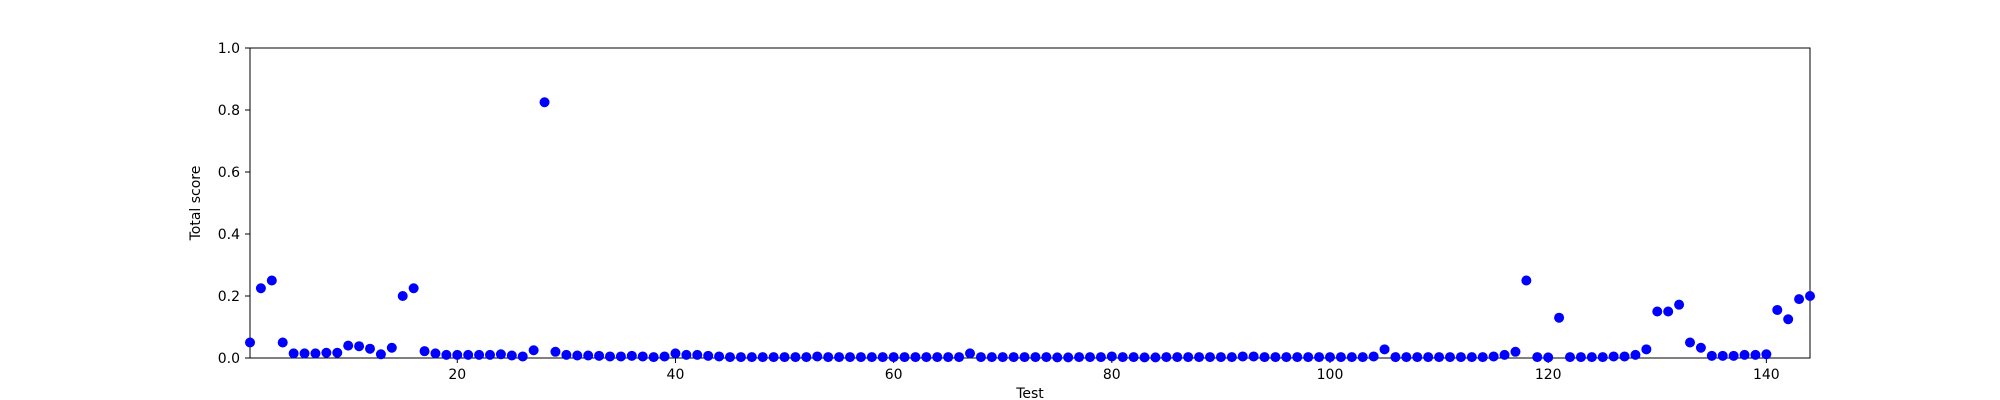 This screenshot has height=400, width=2000. What do you see at coordinates (894, 375) in the screenshot?
I see `x-tick-label: 60` at bounding box center [894, 375].